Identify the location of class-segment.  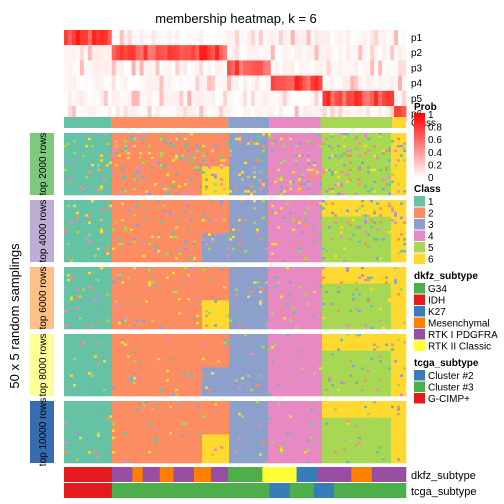
(356, 122).